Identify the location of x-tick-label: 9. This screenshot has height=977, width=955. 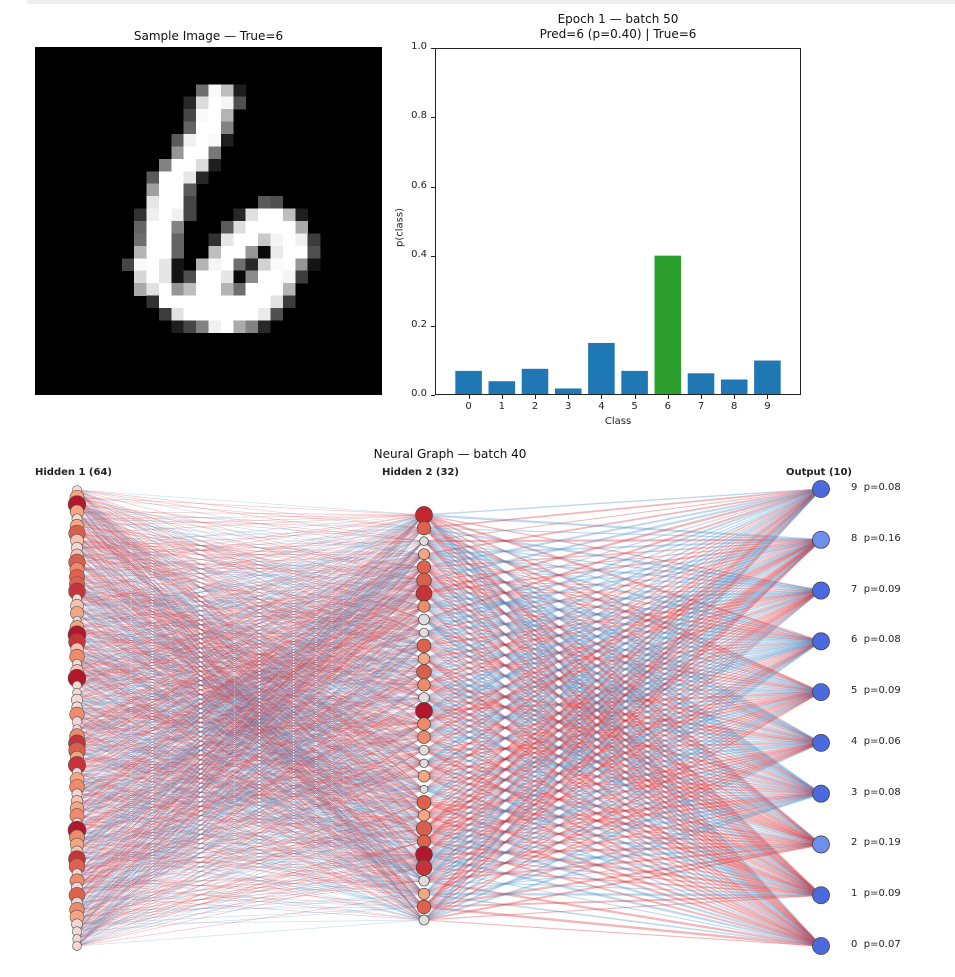
(767, 406).